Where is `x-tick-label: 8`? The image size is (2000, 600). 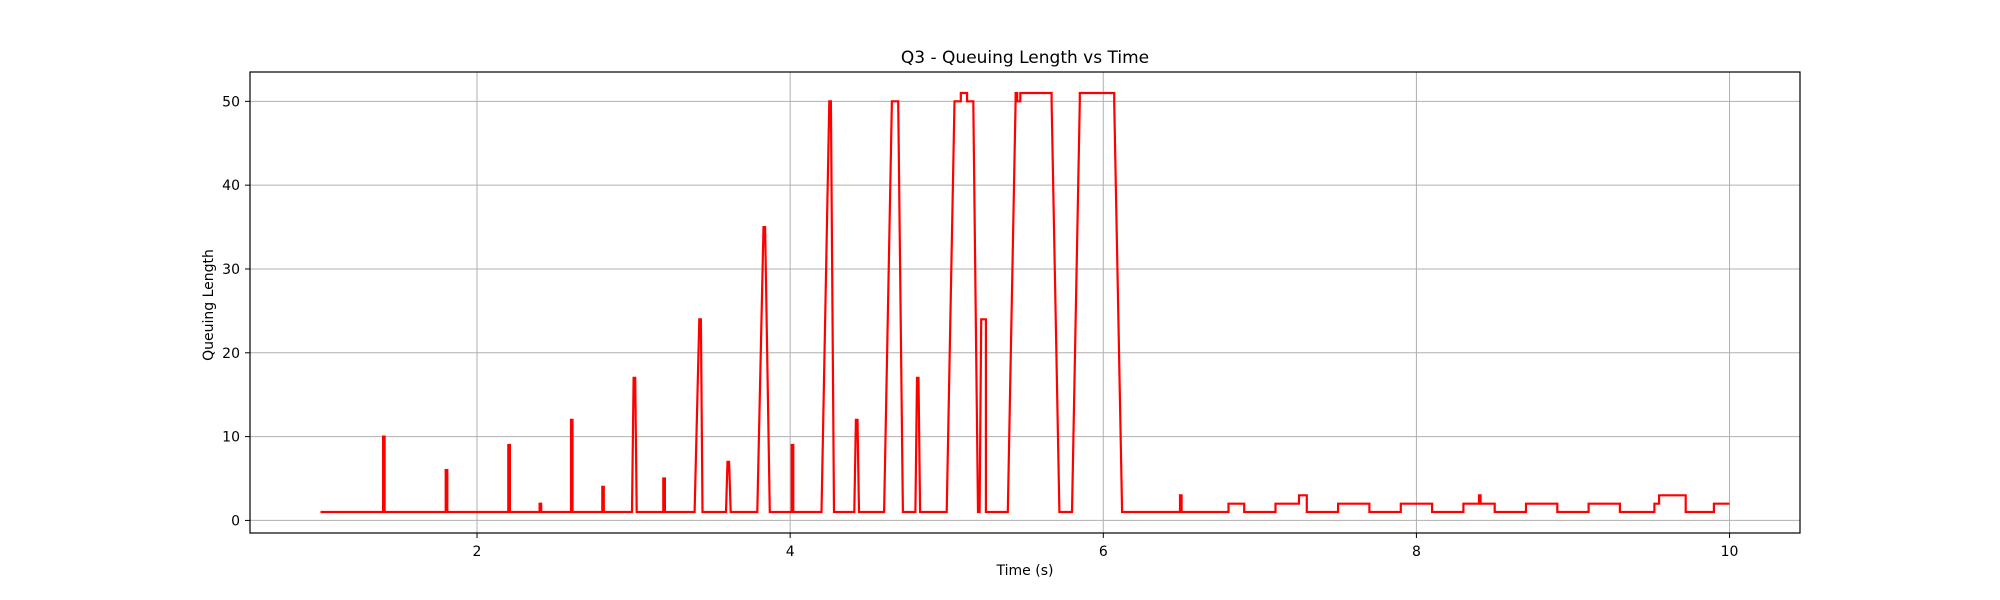
x-tick-label: 8 is located at coordinates (1416, 552).